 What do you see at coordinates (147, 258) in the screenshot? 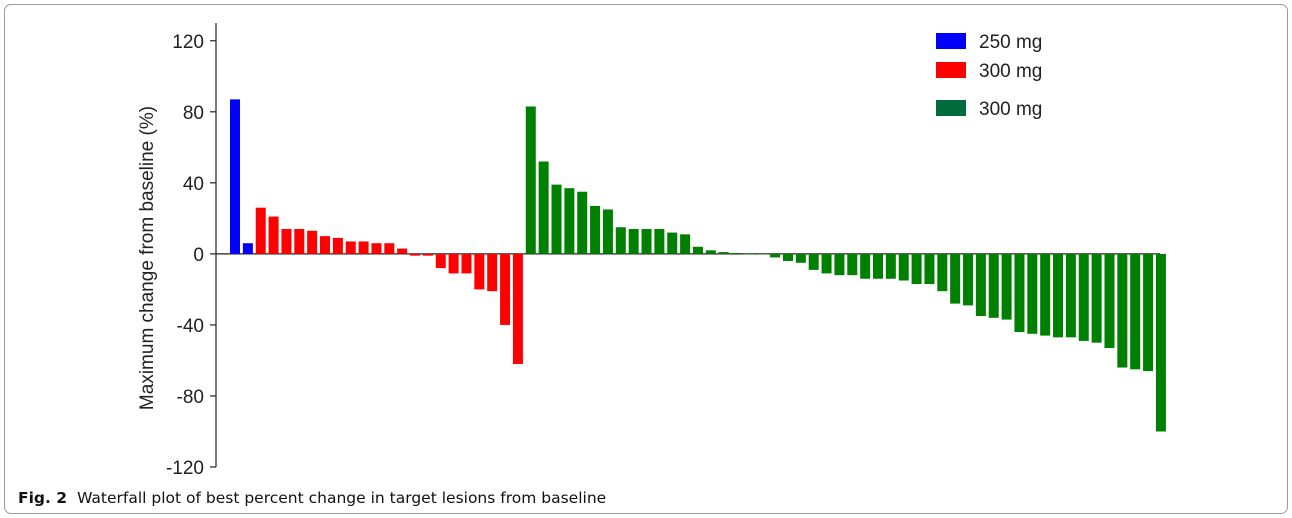
I see `y-axis-label: Maximum change from baseline (%)` at bounding box center [147, 258].